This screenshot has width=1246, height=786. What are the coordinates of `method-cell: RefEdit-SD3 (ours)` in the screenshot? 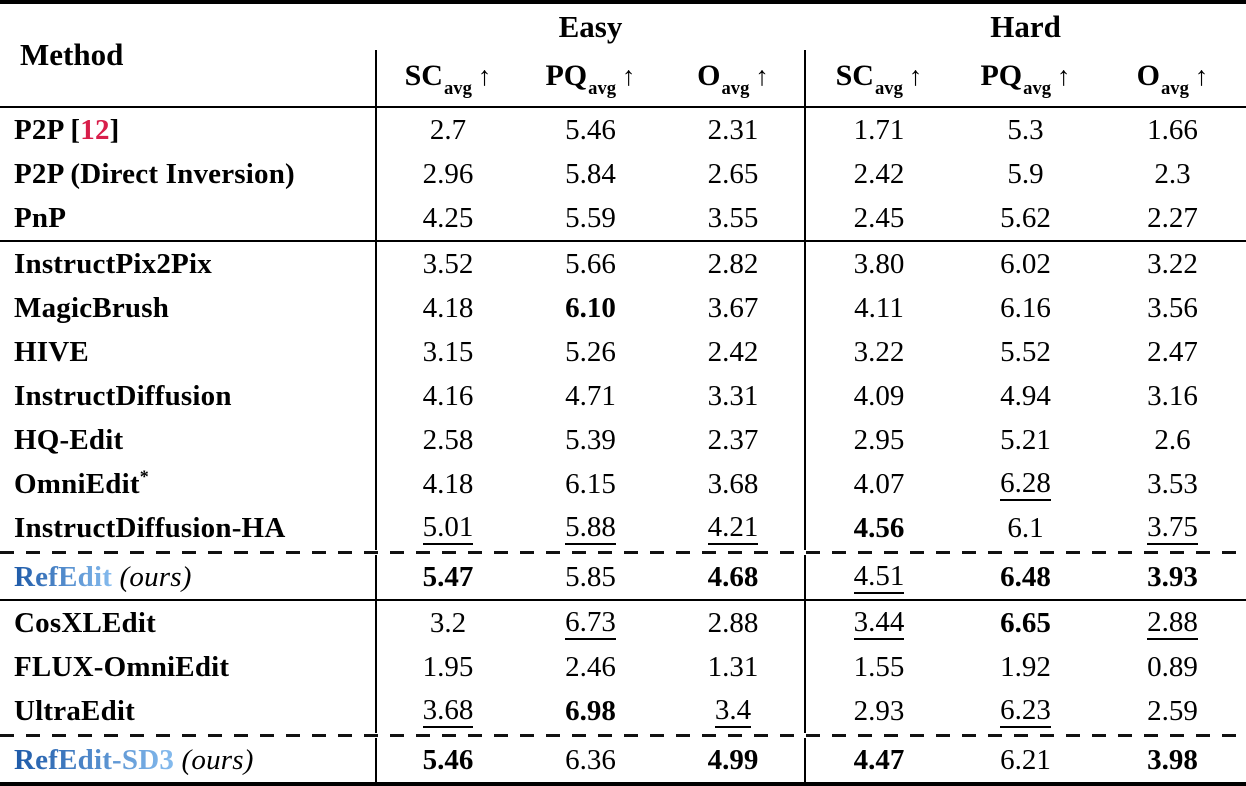 It's located at (188, 761).